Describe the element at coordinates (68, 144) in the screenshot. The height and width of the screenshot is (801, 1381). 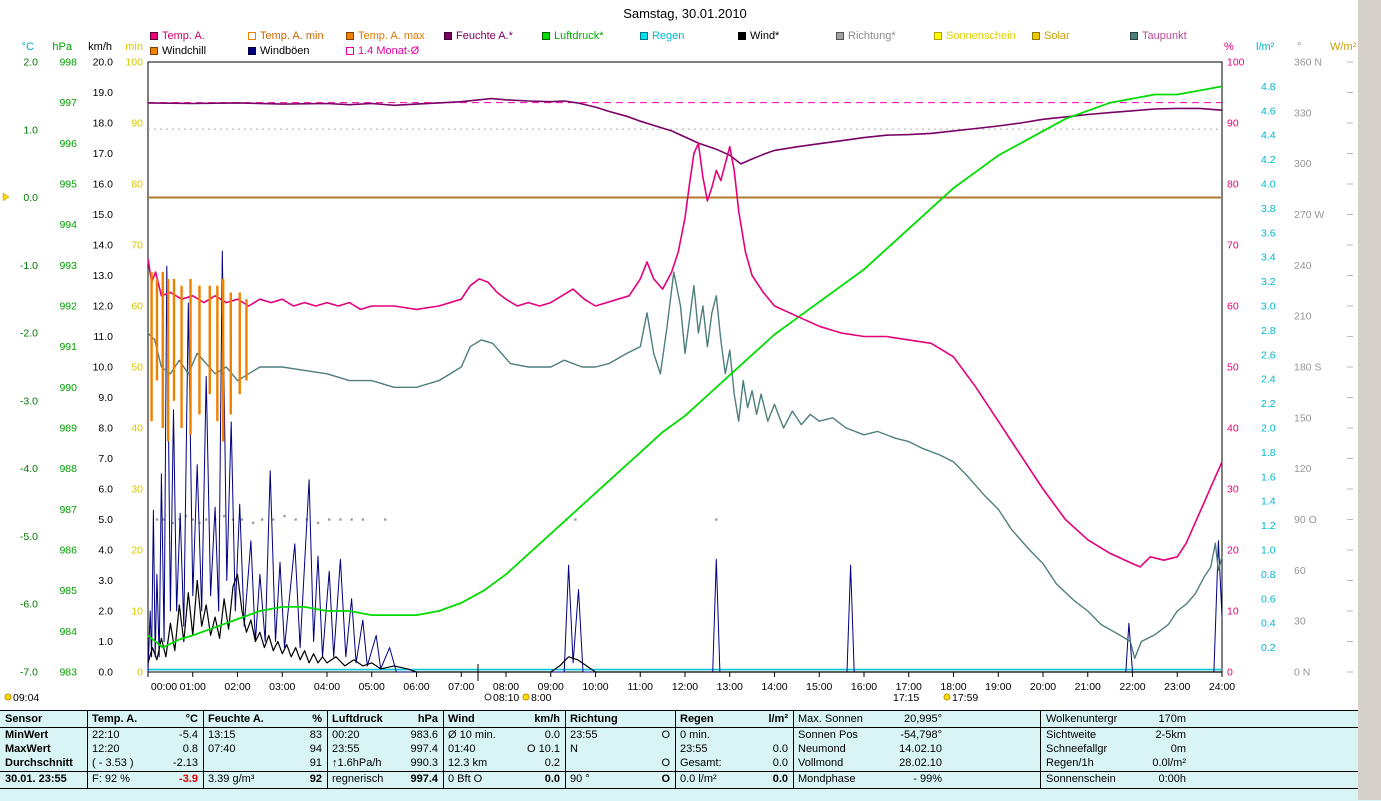
I see `axis-label: 996` at that location.